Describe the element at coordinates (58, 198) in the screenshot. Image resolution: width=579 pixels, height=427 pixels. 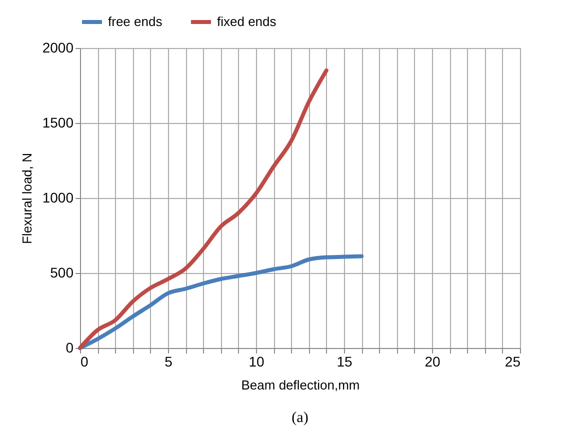
I see `y-tick-label: 1000` at that location.